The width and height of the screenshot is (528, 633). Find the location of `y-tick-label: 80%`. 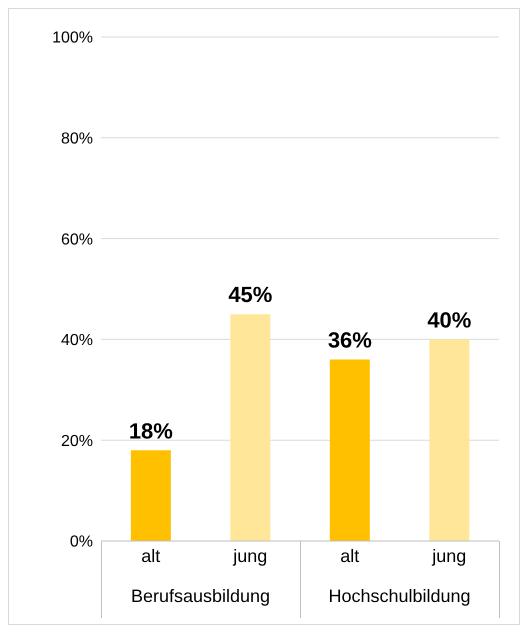

y-tick-label: 80% is located at coordinates (76, 139).